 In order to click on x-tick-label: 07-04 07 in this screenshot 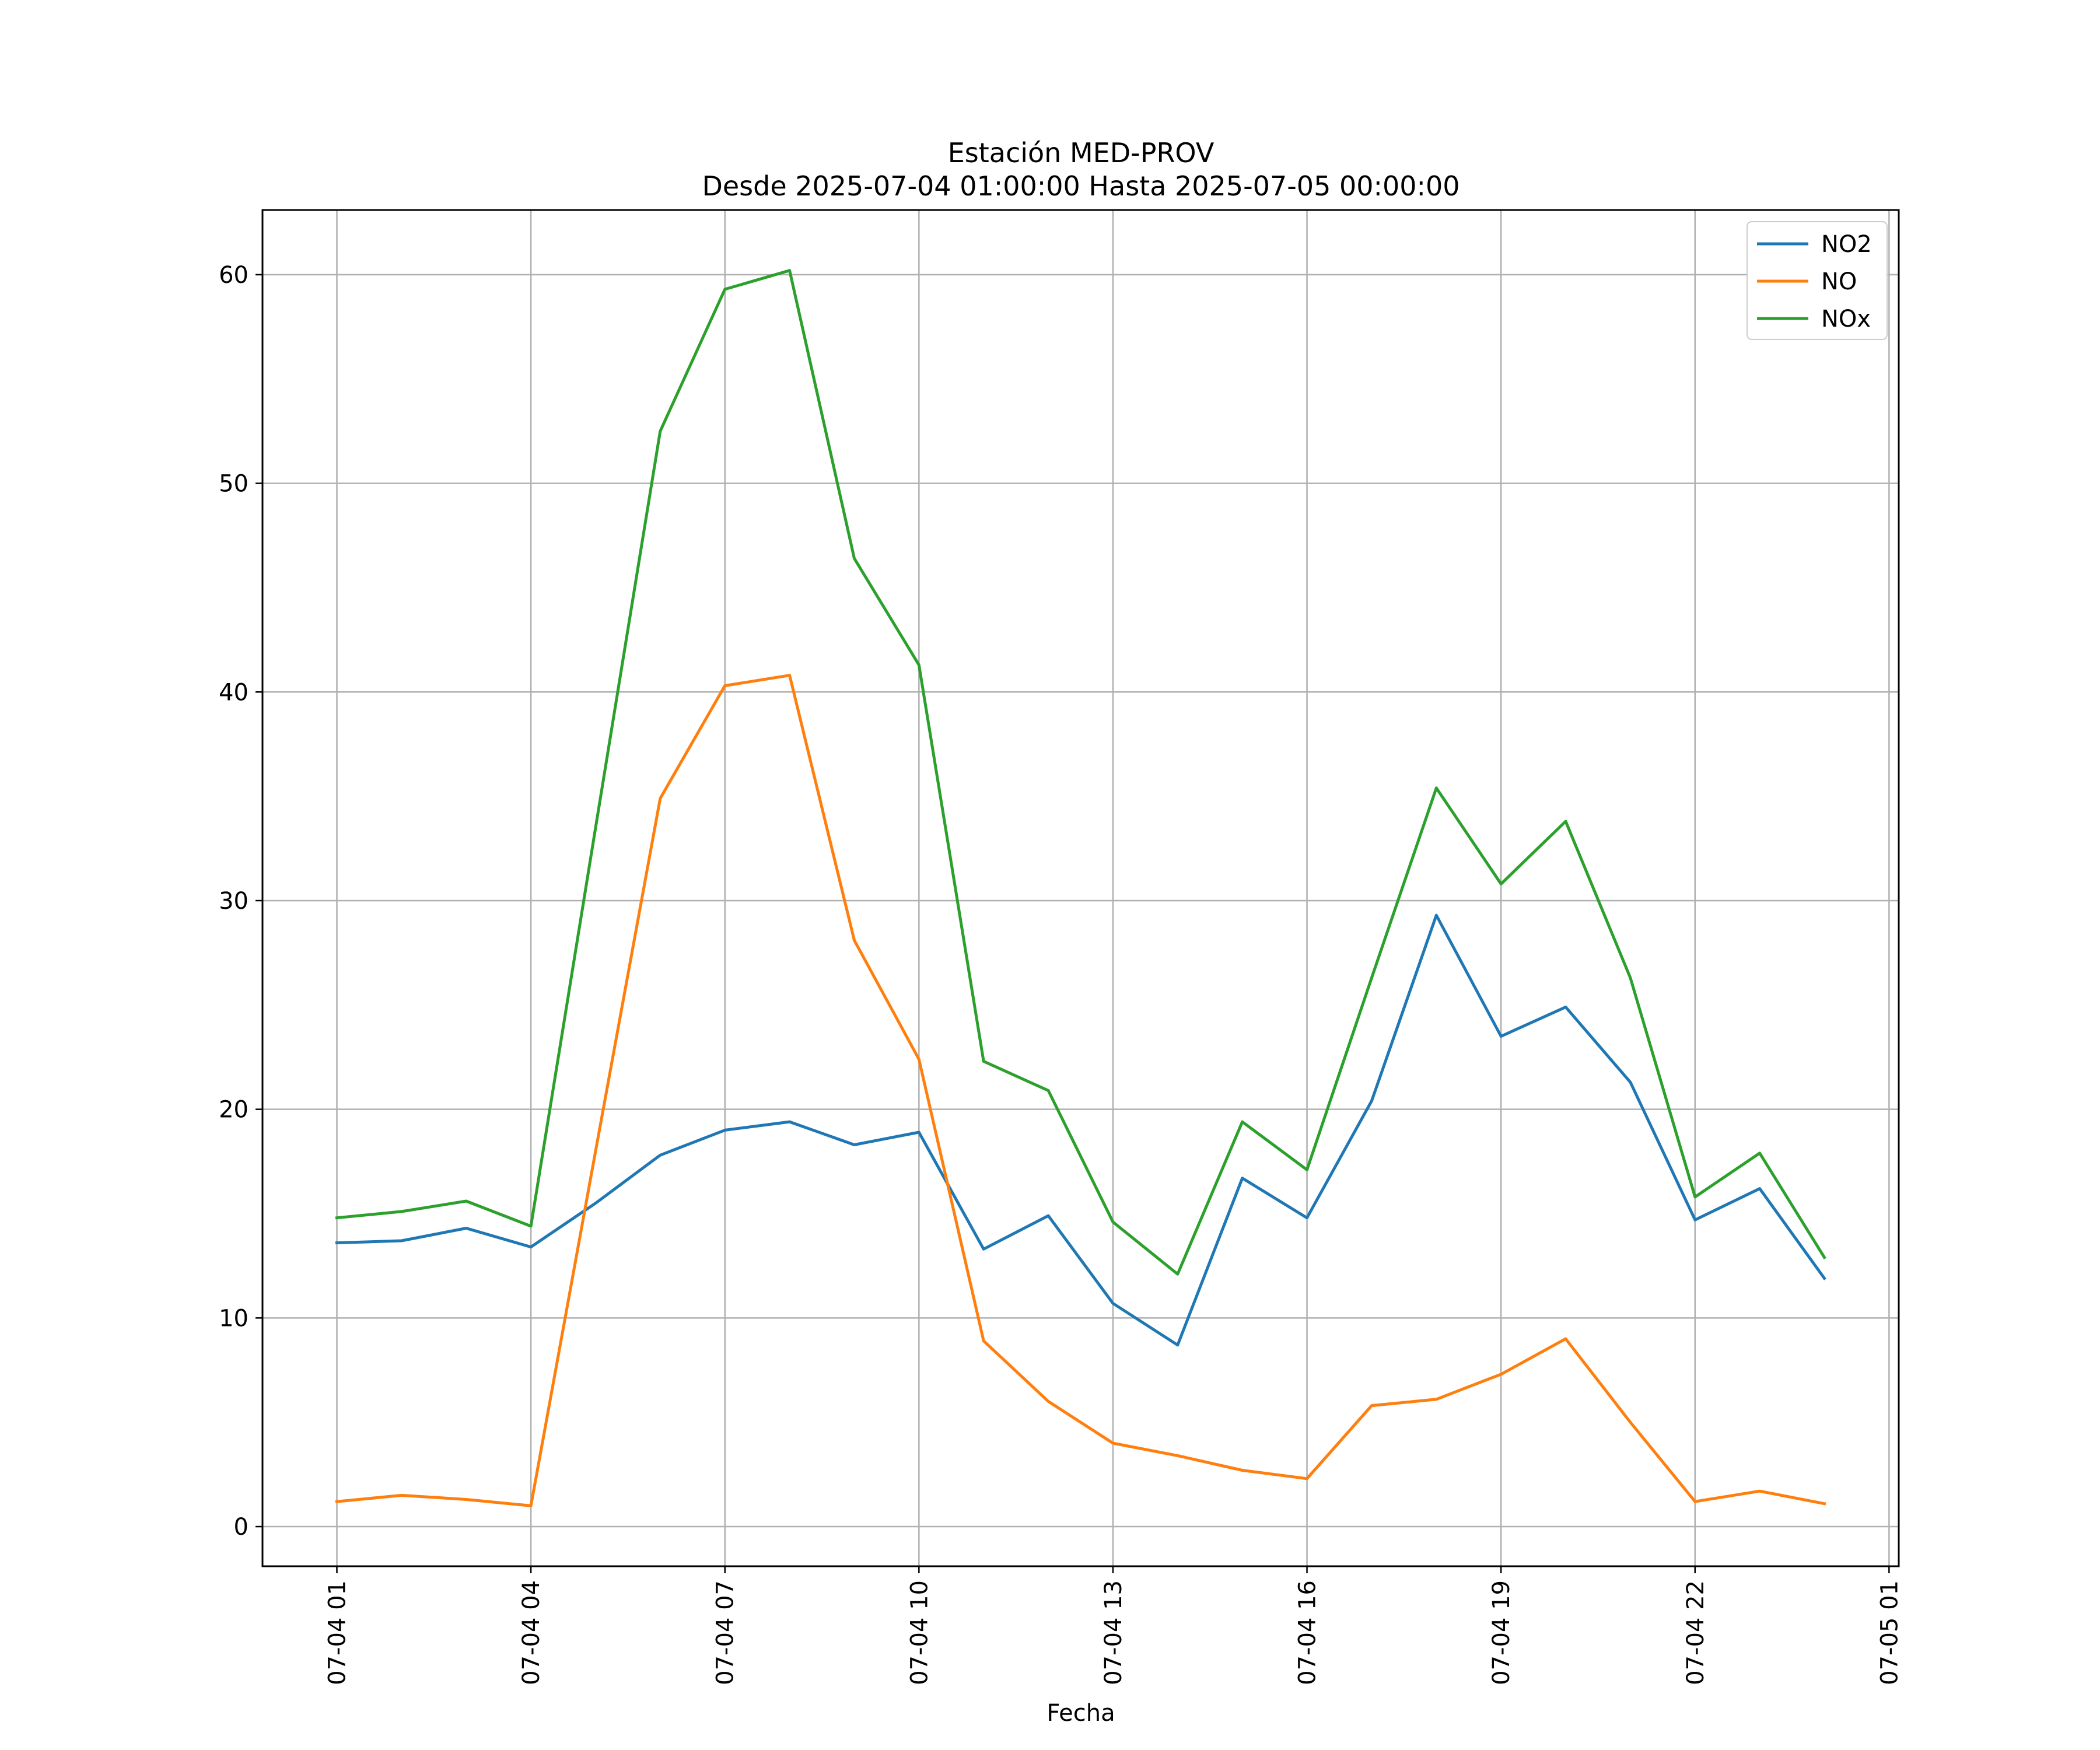, I will do `click(725, 1632)`.